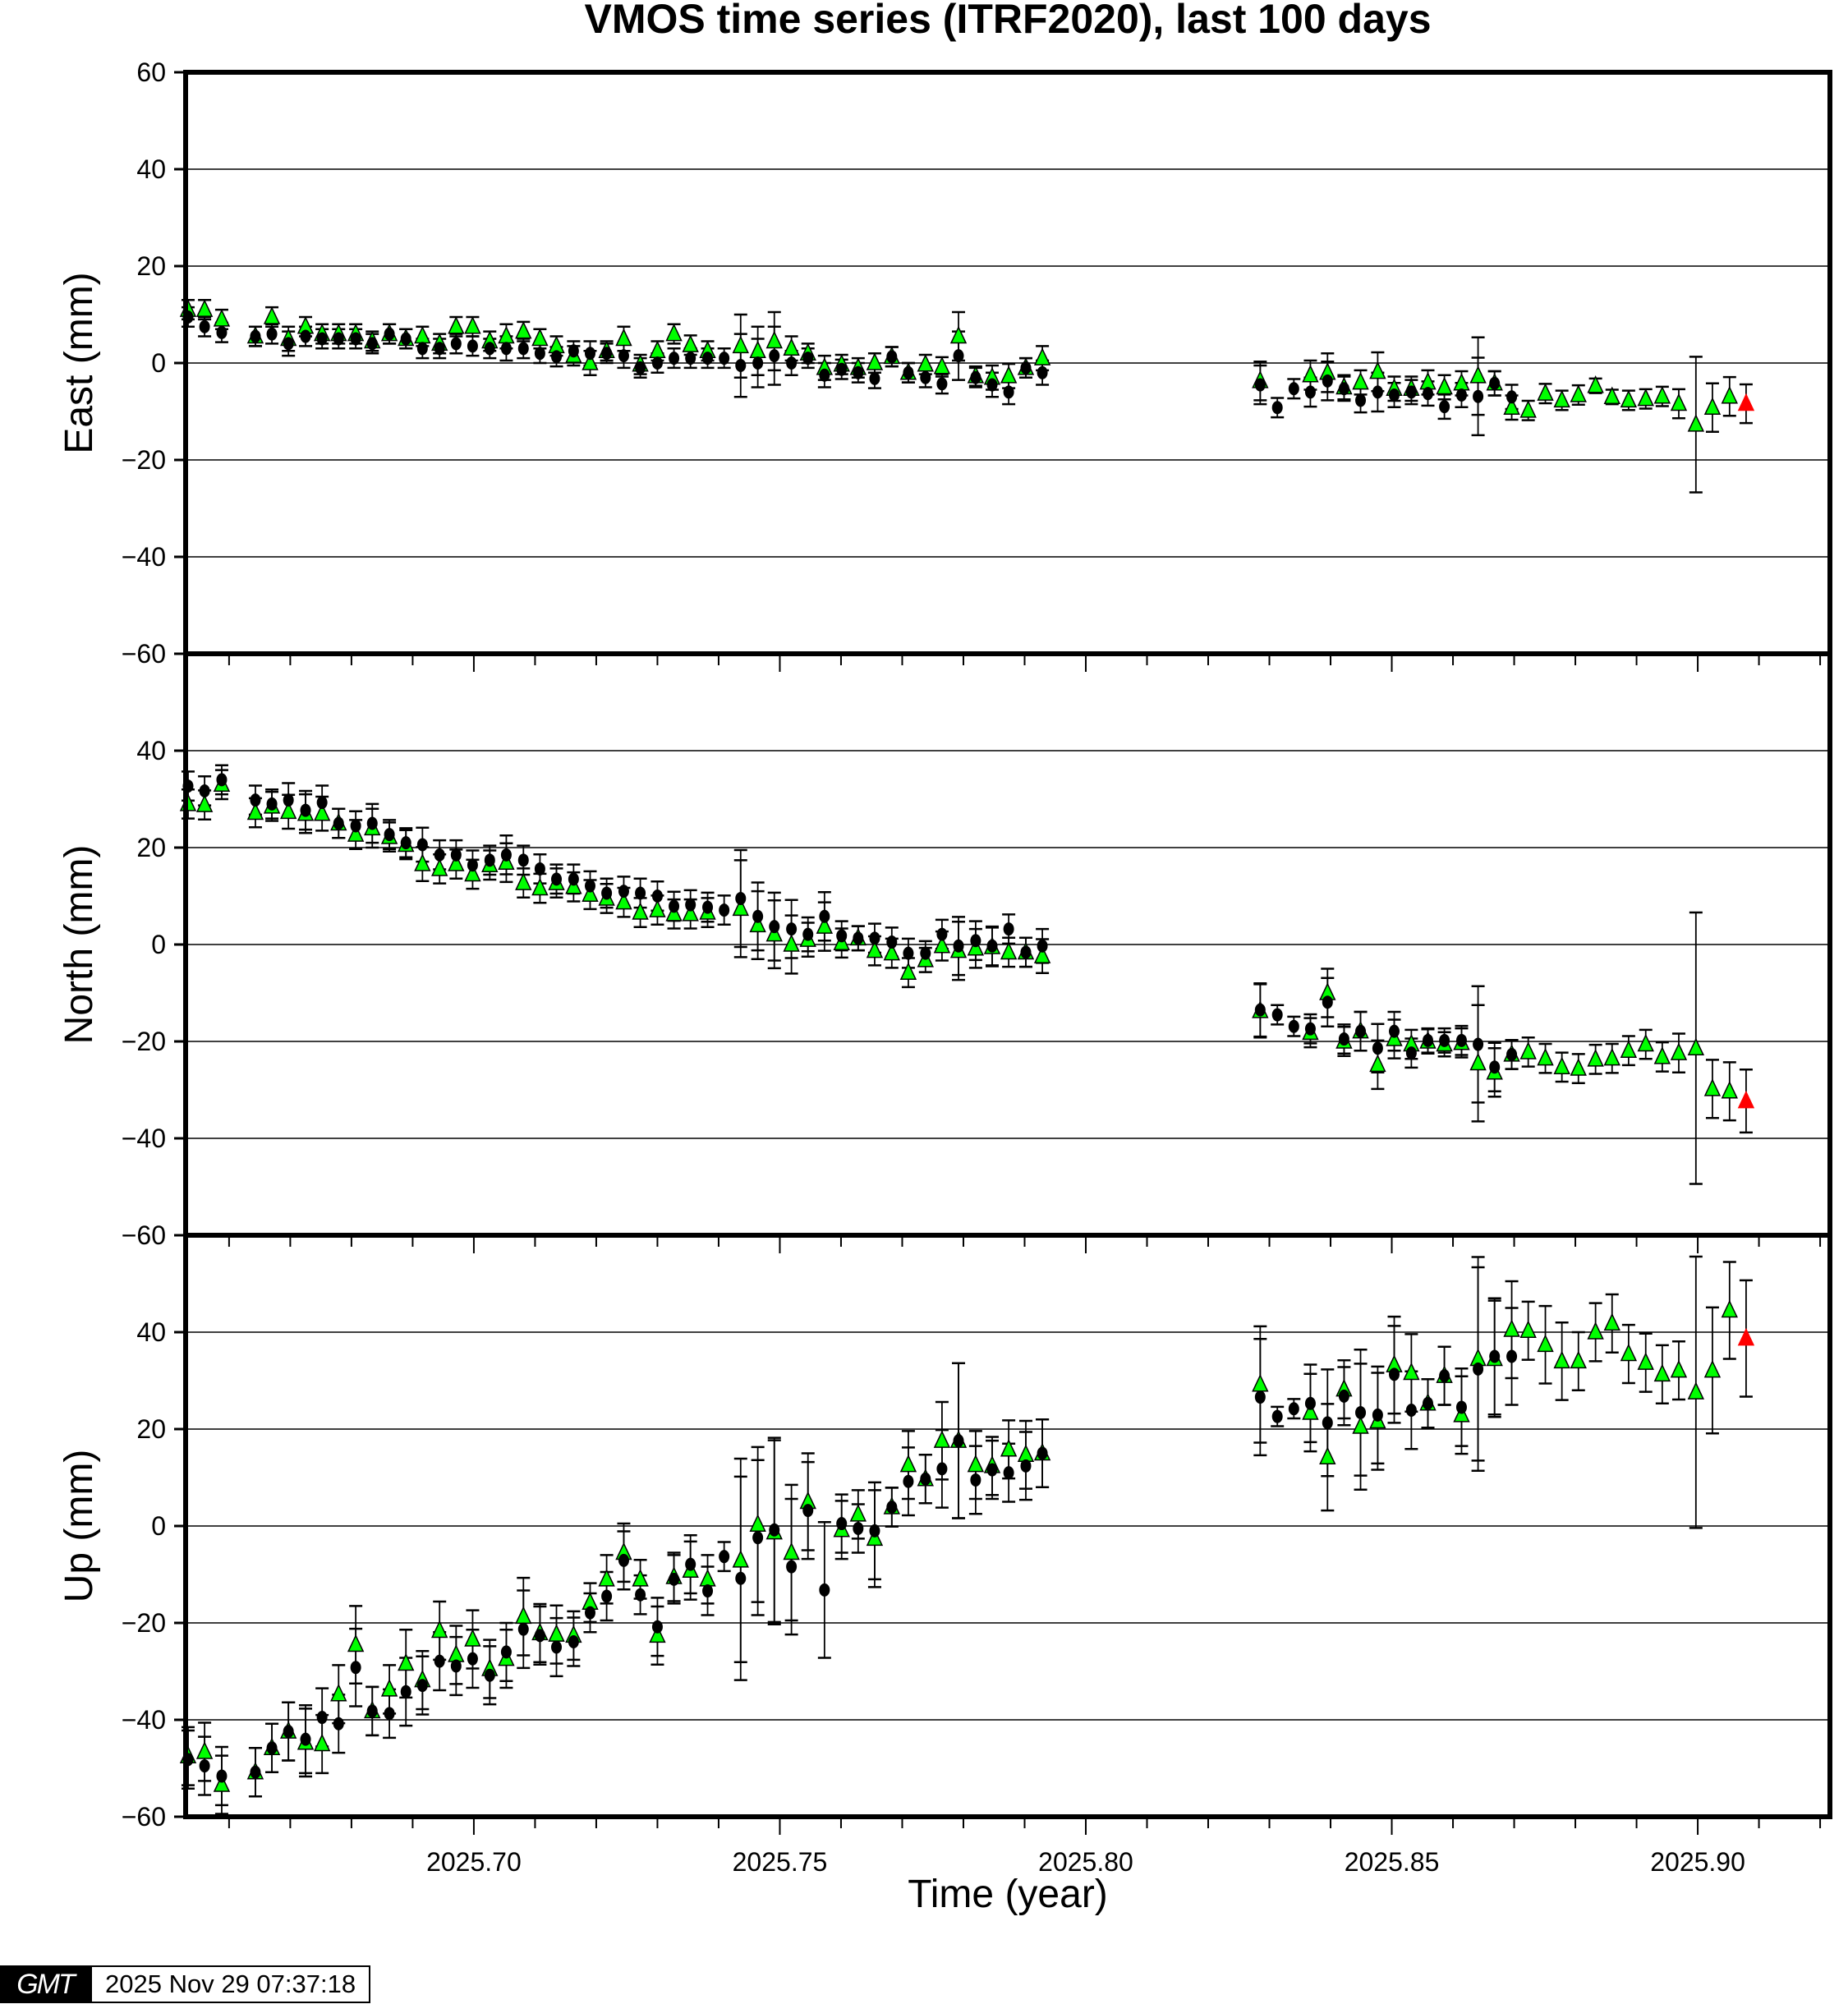 The height and width of the screenshot is (2004, 1848). Describe the element at coordinates (144, 557) in the screenshot. I see `y-tick-label: −40` at that location.